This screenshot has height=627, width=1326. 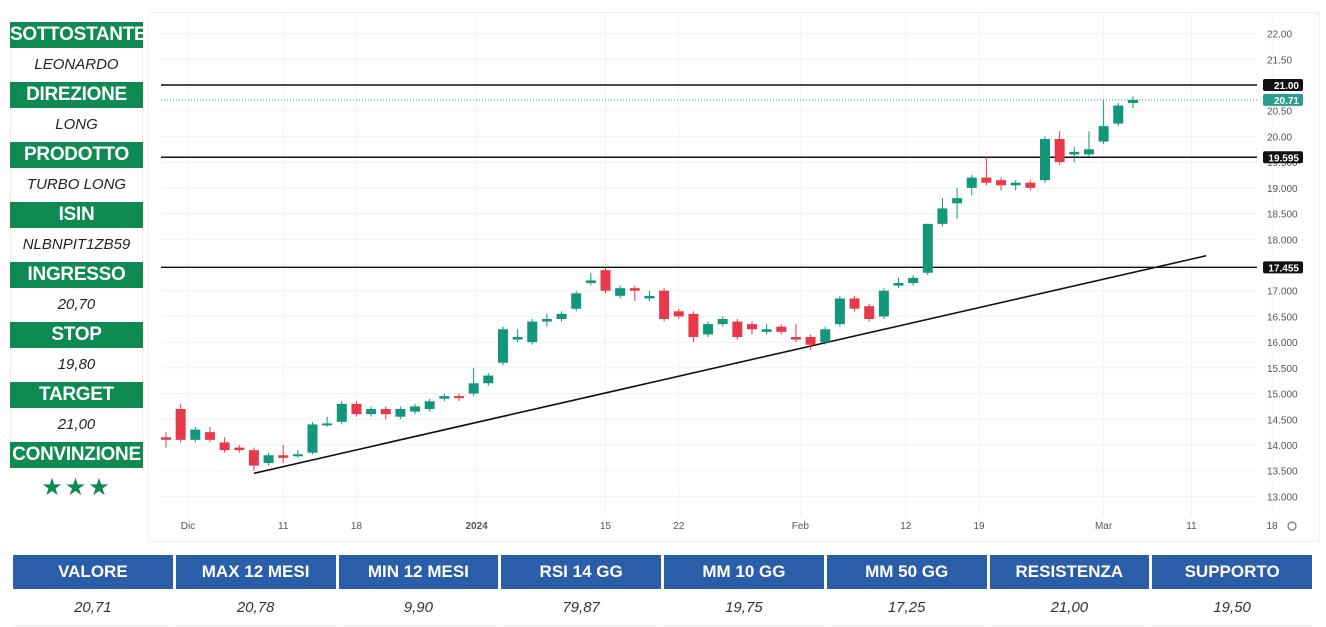 What do you see at coordinates (76, 185) in the screenshot?
I see `sidebar-value-2: TURBO LONG` at bounding box center [76, 185].